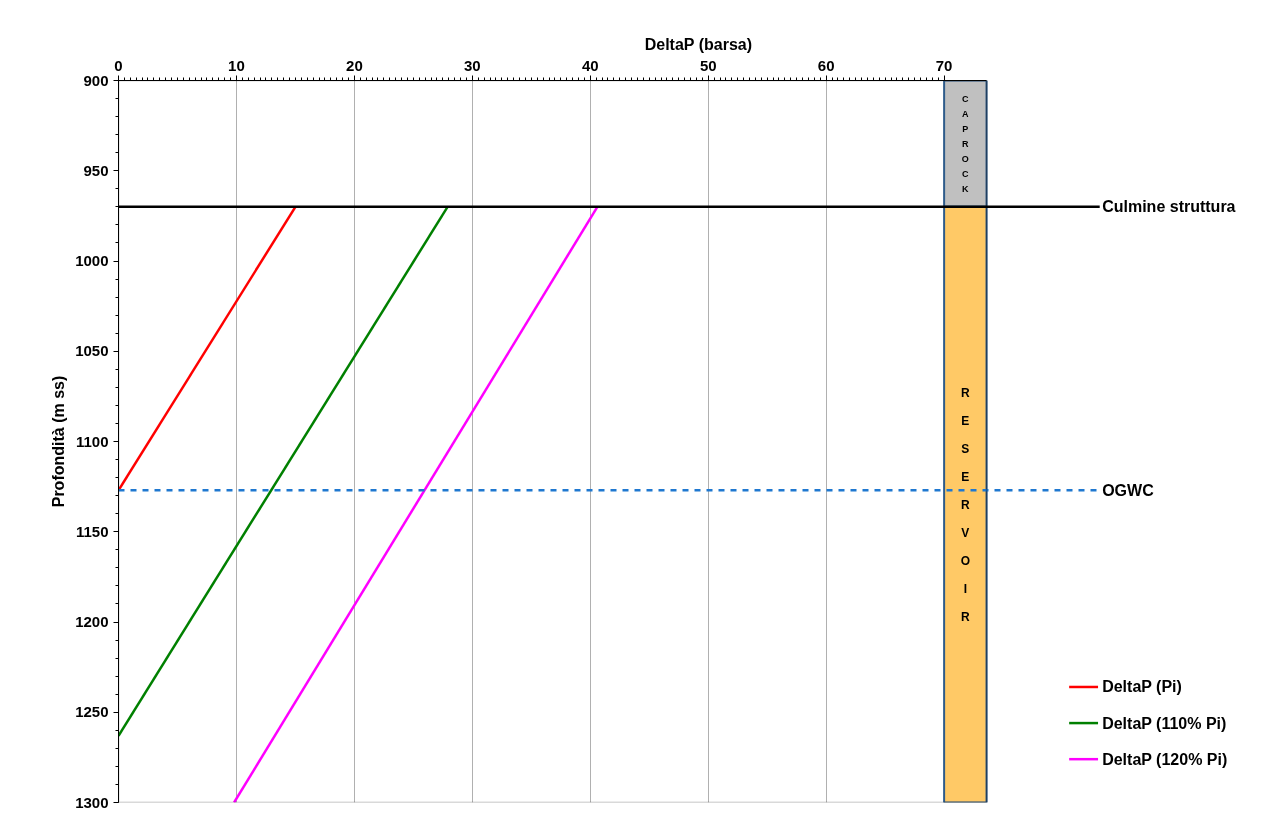  I want to click on y-tick-label: 1000, so click(92, 260).